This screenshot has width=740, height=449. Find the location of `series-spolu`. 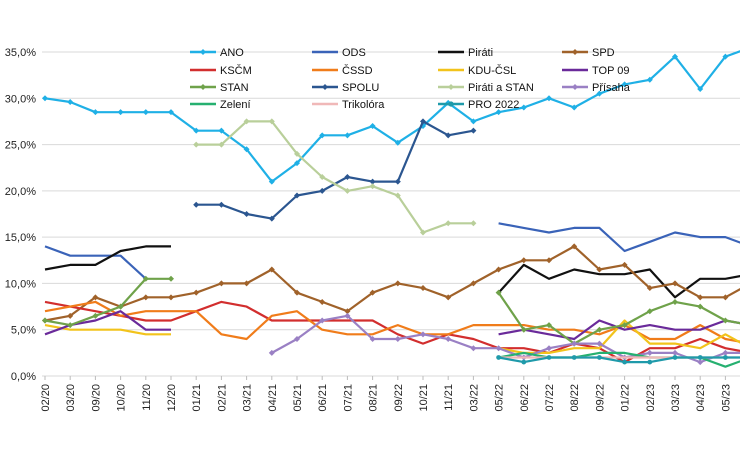

series-spolu is located at coordinates (335, 170).